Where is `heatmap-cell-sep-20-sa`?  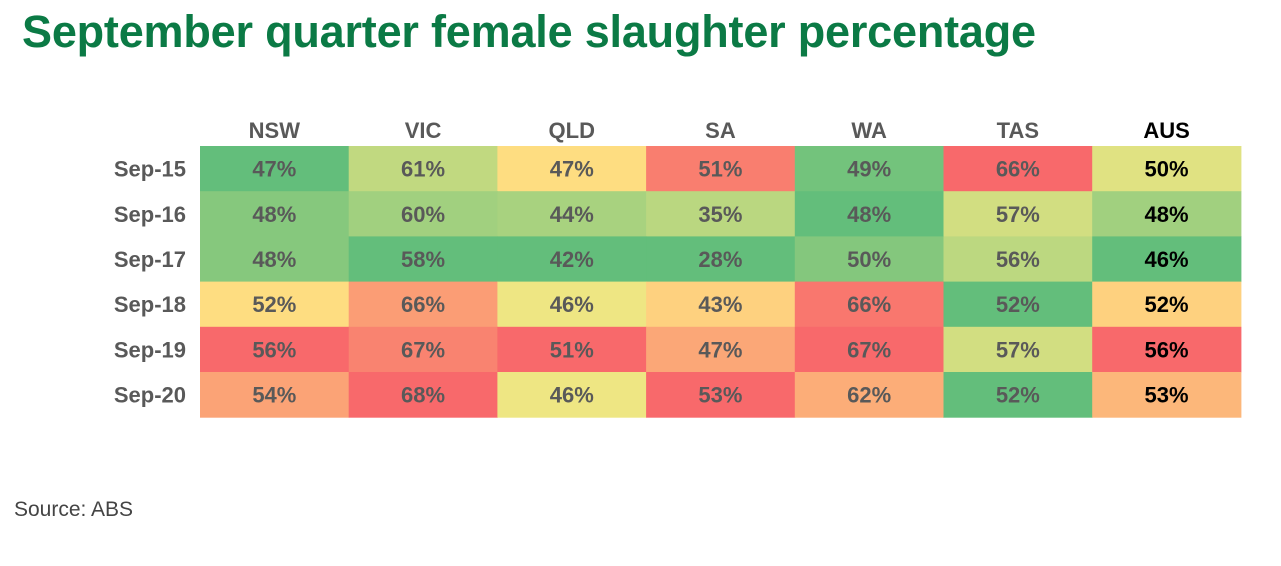 heatmap-cell-sep-20-sa is located at coordinates (721, 395).